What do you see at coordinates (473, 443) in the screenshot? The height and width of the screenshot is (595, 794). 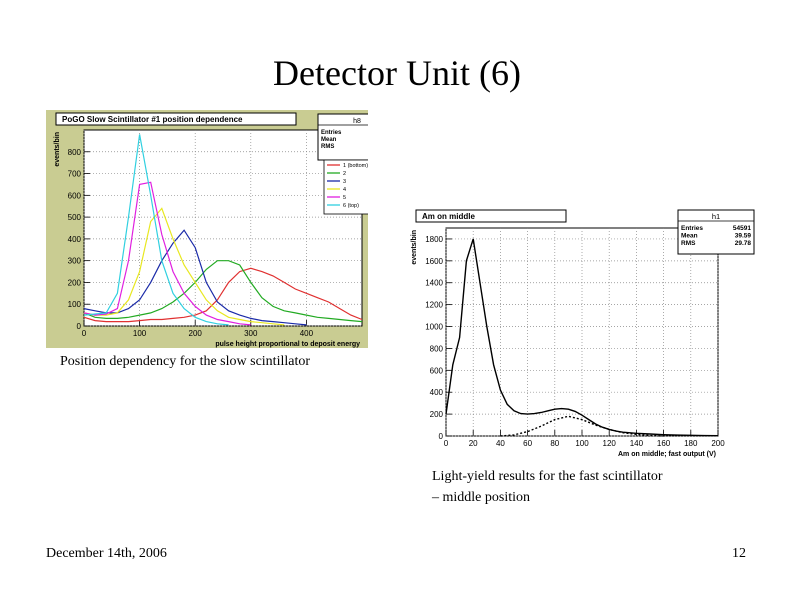 I see `x-tick-label: 20` at bounding box center [473, 443].